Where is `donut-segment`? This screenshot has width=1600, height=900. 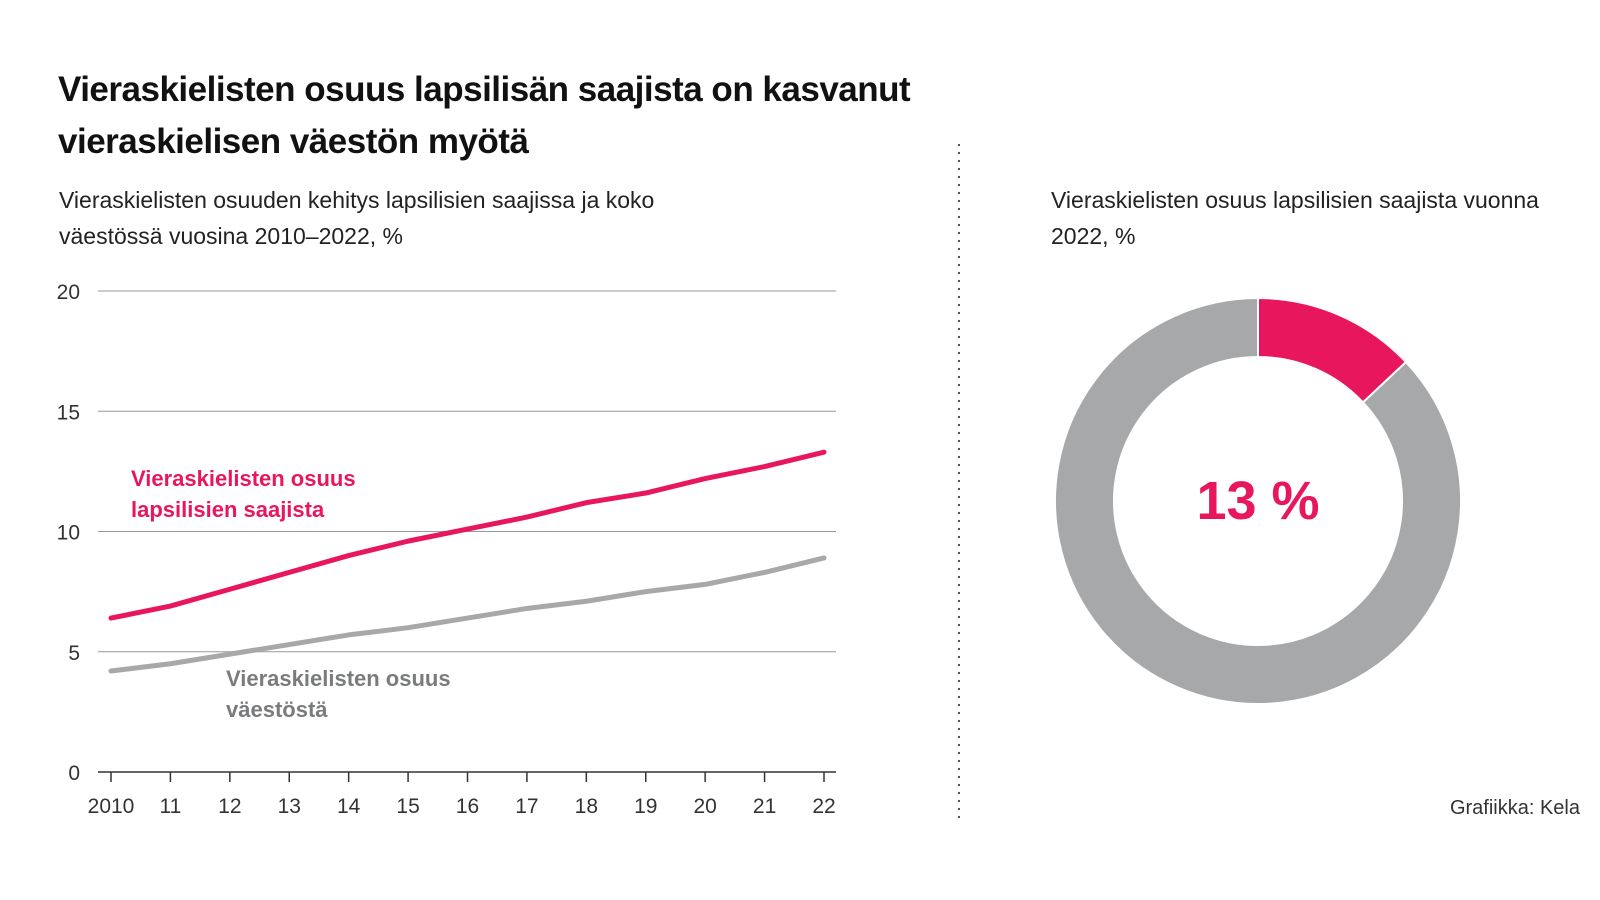
donut-segment is located at coordinates (1257, 500).